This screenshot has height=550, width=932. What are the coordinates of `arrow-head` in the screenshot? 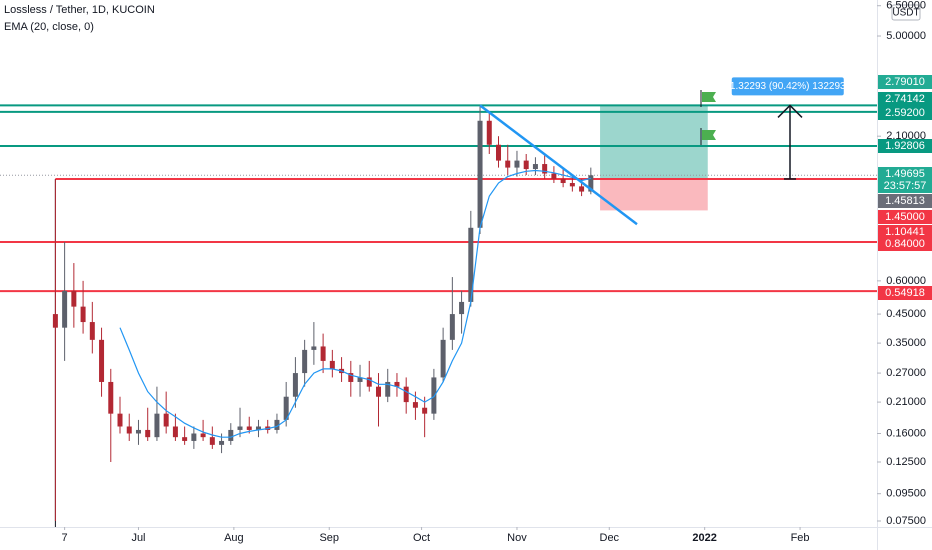 It's located at (790, 111).